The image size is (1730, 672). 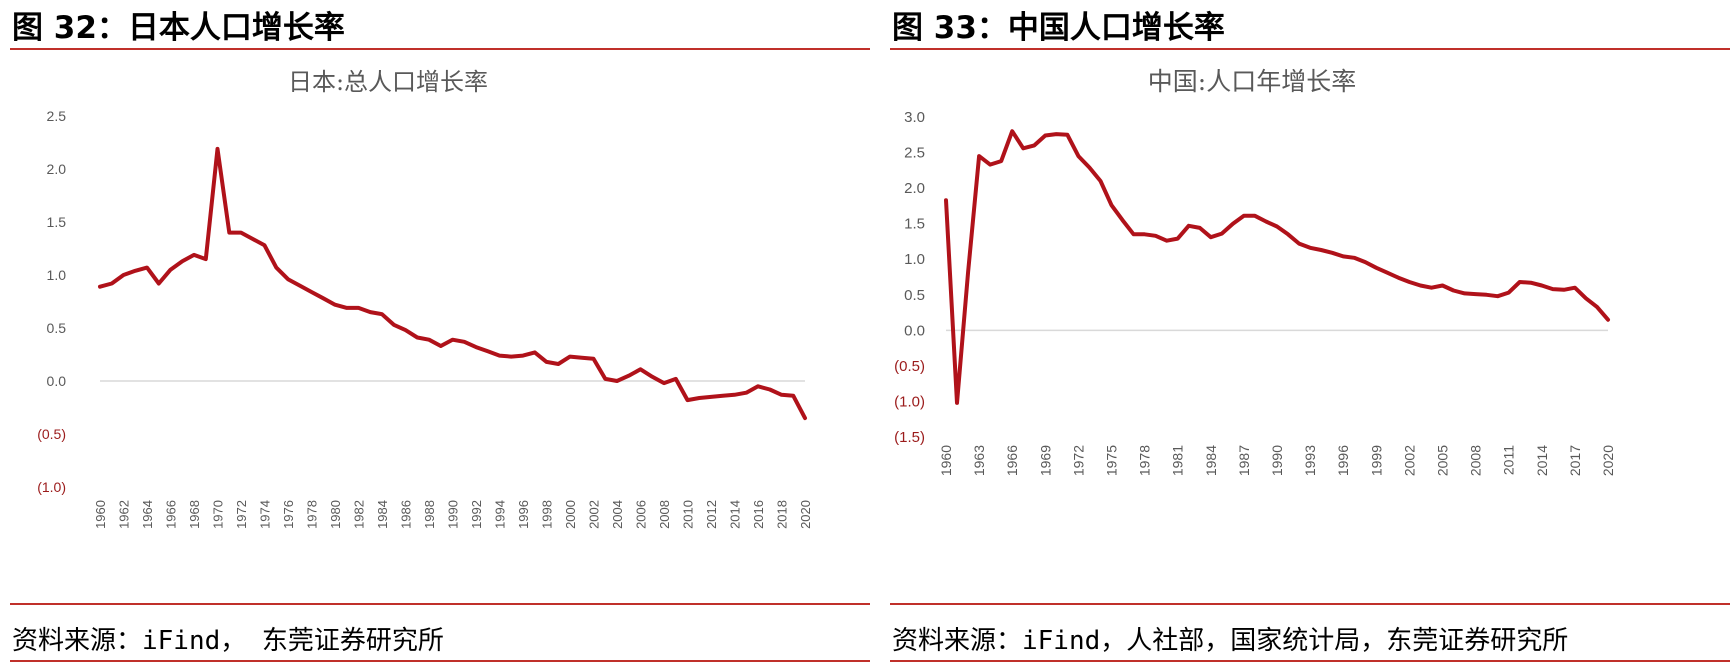 What do you see at coordinates (453, 514) in the screenshot?
I see `x-tick-label: 1990` at bounding box center [453, 514].